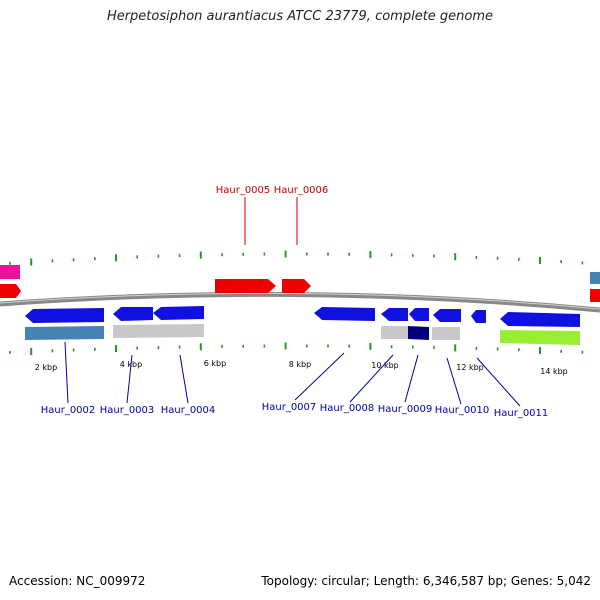 The height and width of the screenshot is (600, 600). Describe the element at coordinates (10, 272) in the screenshot. I see `gene-edge-magenta` at that location.